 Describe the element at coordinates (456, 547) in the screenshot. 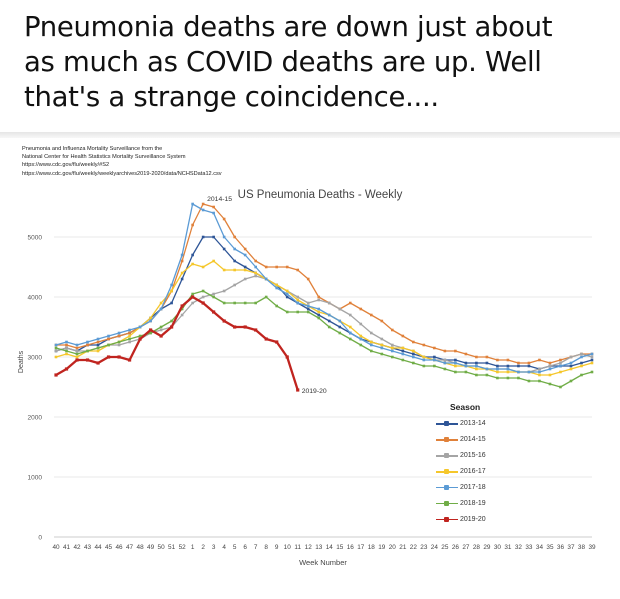

I see `x-tick-label: 26` at that location.